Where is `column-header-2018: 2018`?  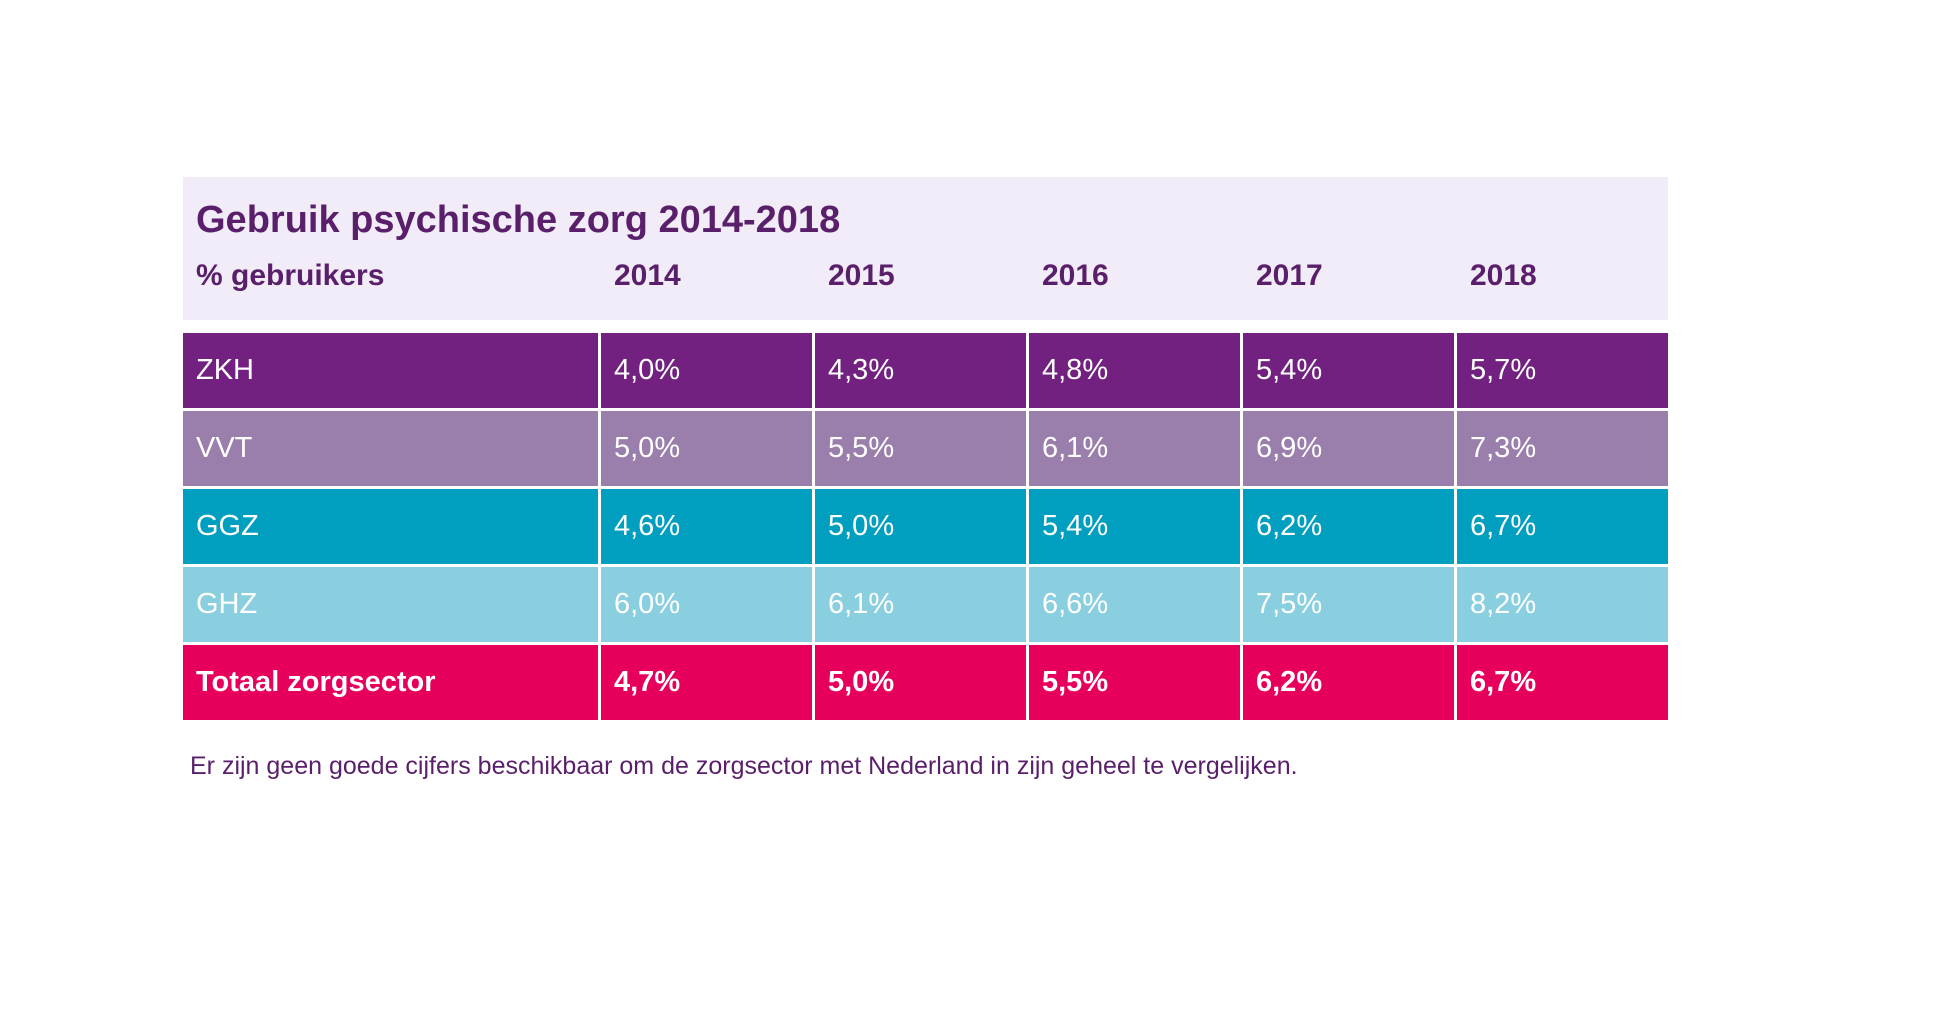
column-header-2018: 2018 is located at coordinates (1503, 275).